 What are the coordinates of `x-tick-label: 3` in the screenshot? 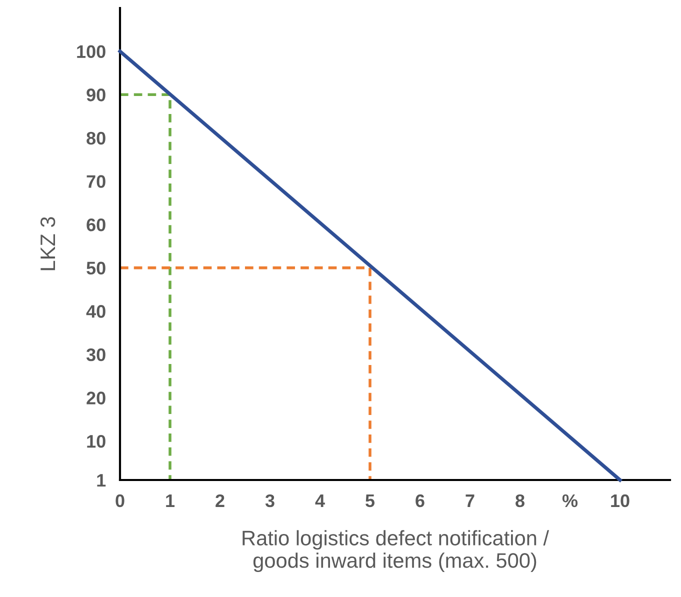 It's located at (269, 501).